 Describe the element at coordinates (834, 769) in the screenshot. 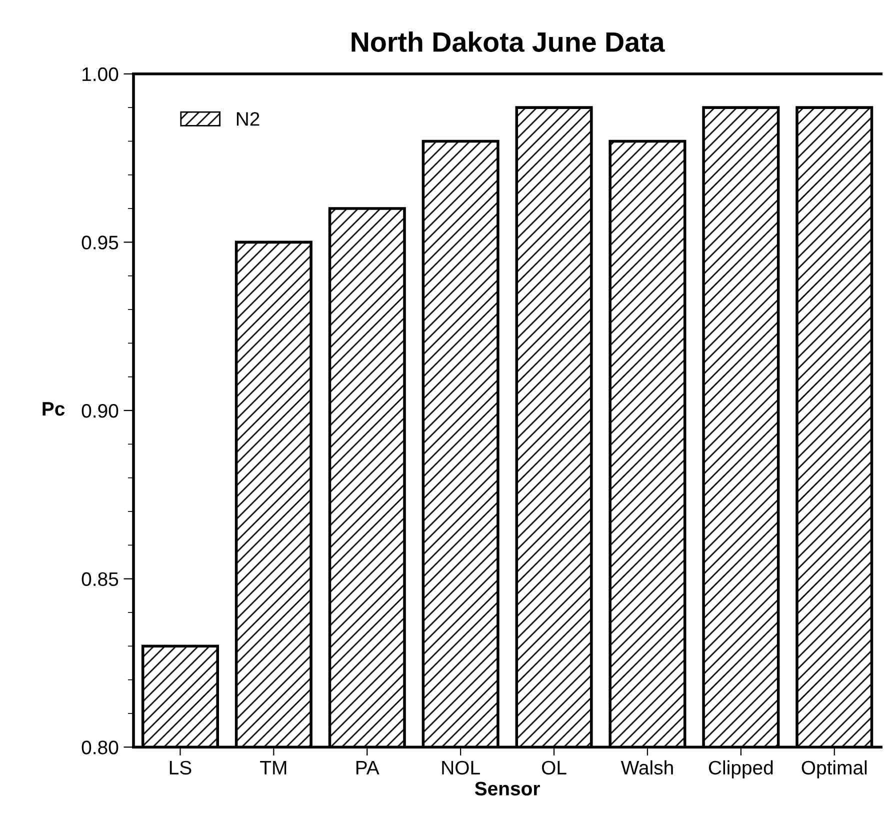

I see `x-tick-label: Optimal` at that location.